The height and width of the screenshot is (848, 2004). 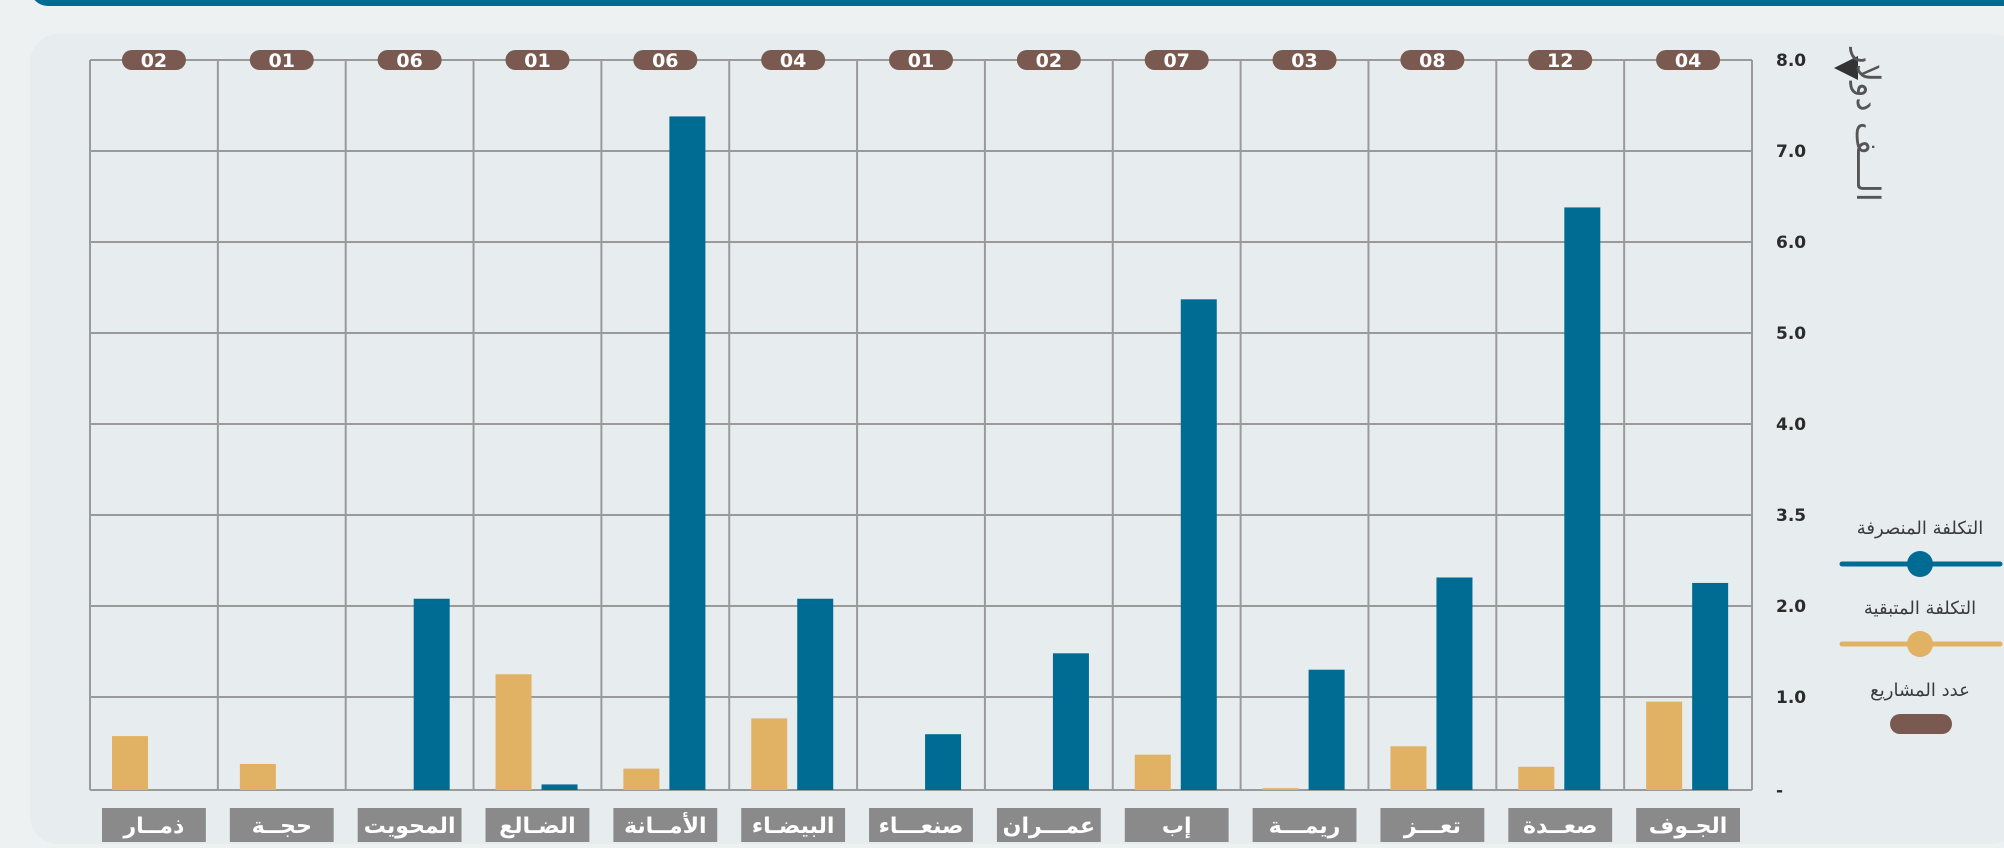 What do you see at coordinates (1921, 724) in the screenshot?
I see `legend-pill` at bounding box center [1921, 724].